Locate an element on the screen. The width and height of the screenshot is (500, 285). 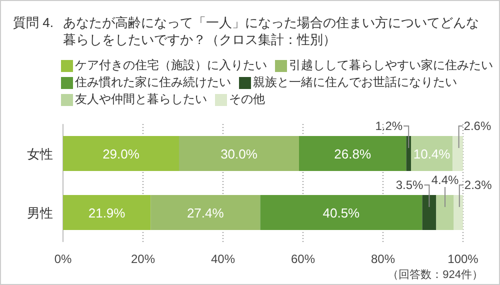
y-tick-label: 女性 is located at coordinates (40, 154).